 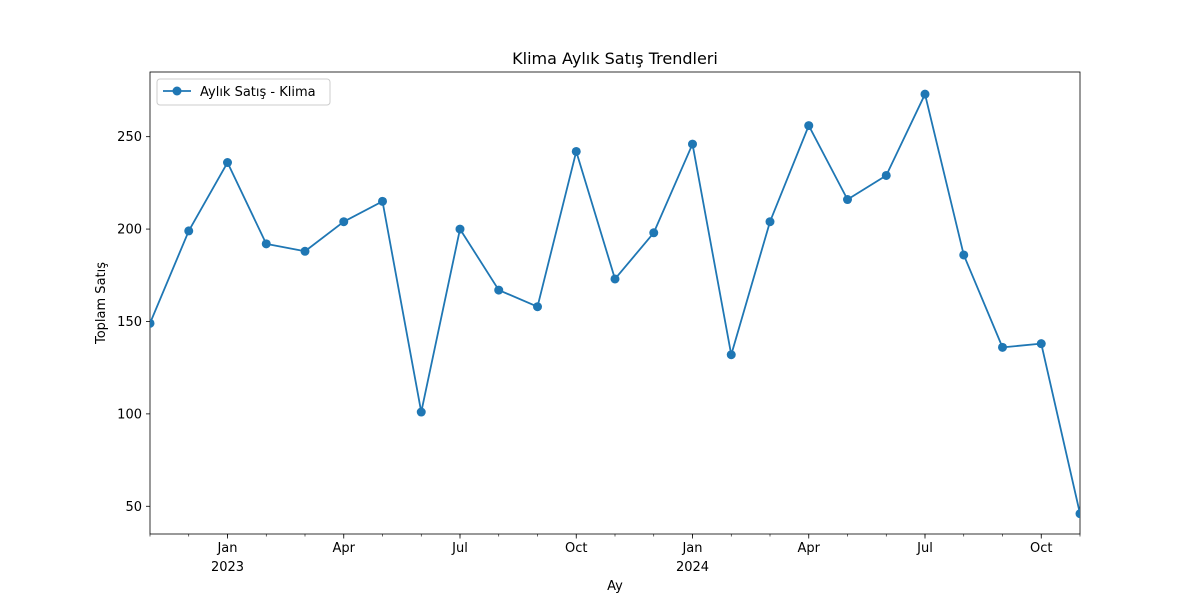 I want to click on chart-title: Klima Aylık Satış Trendleri, so click(x=615, y=58).